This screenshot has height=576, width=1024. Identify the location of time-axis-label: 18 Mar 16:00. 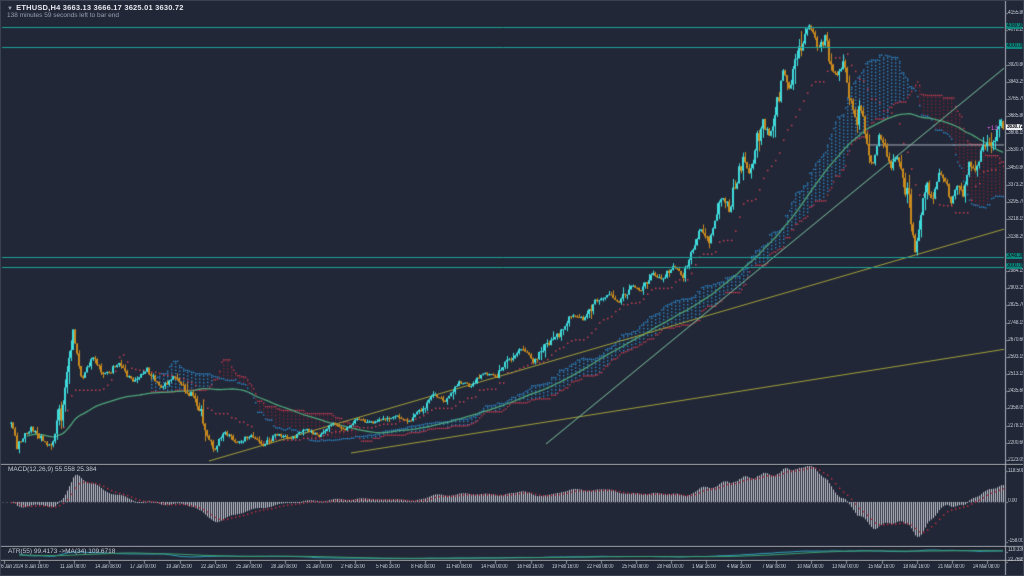
(916, 567).